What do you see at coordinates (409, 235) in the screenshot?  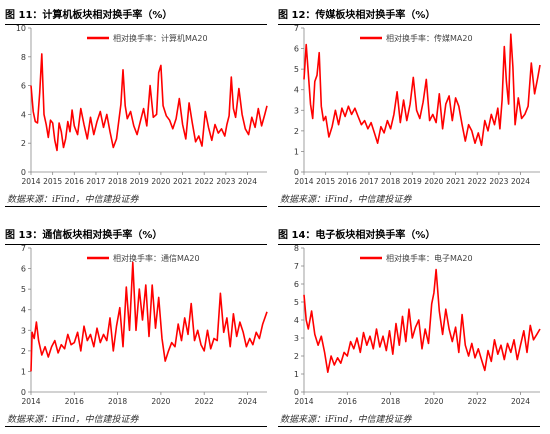 I see `panel-title: 图 14：电子板块相对换手率（%）` at bounding box center [409, 235].